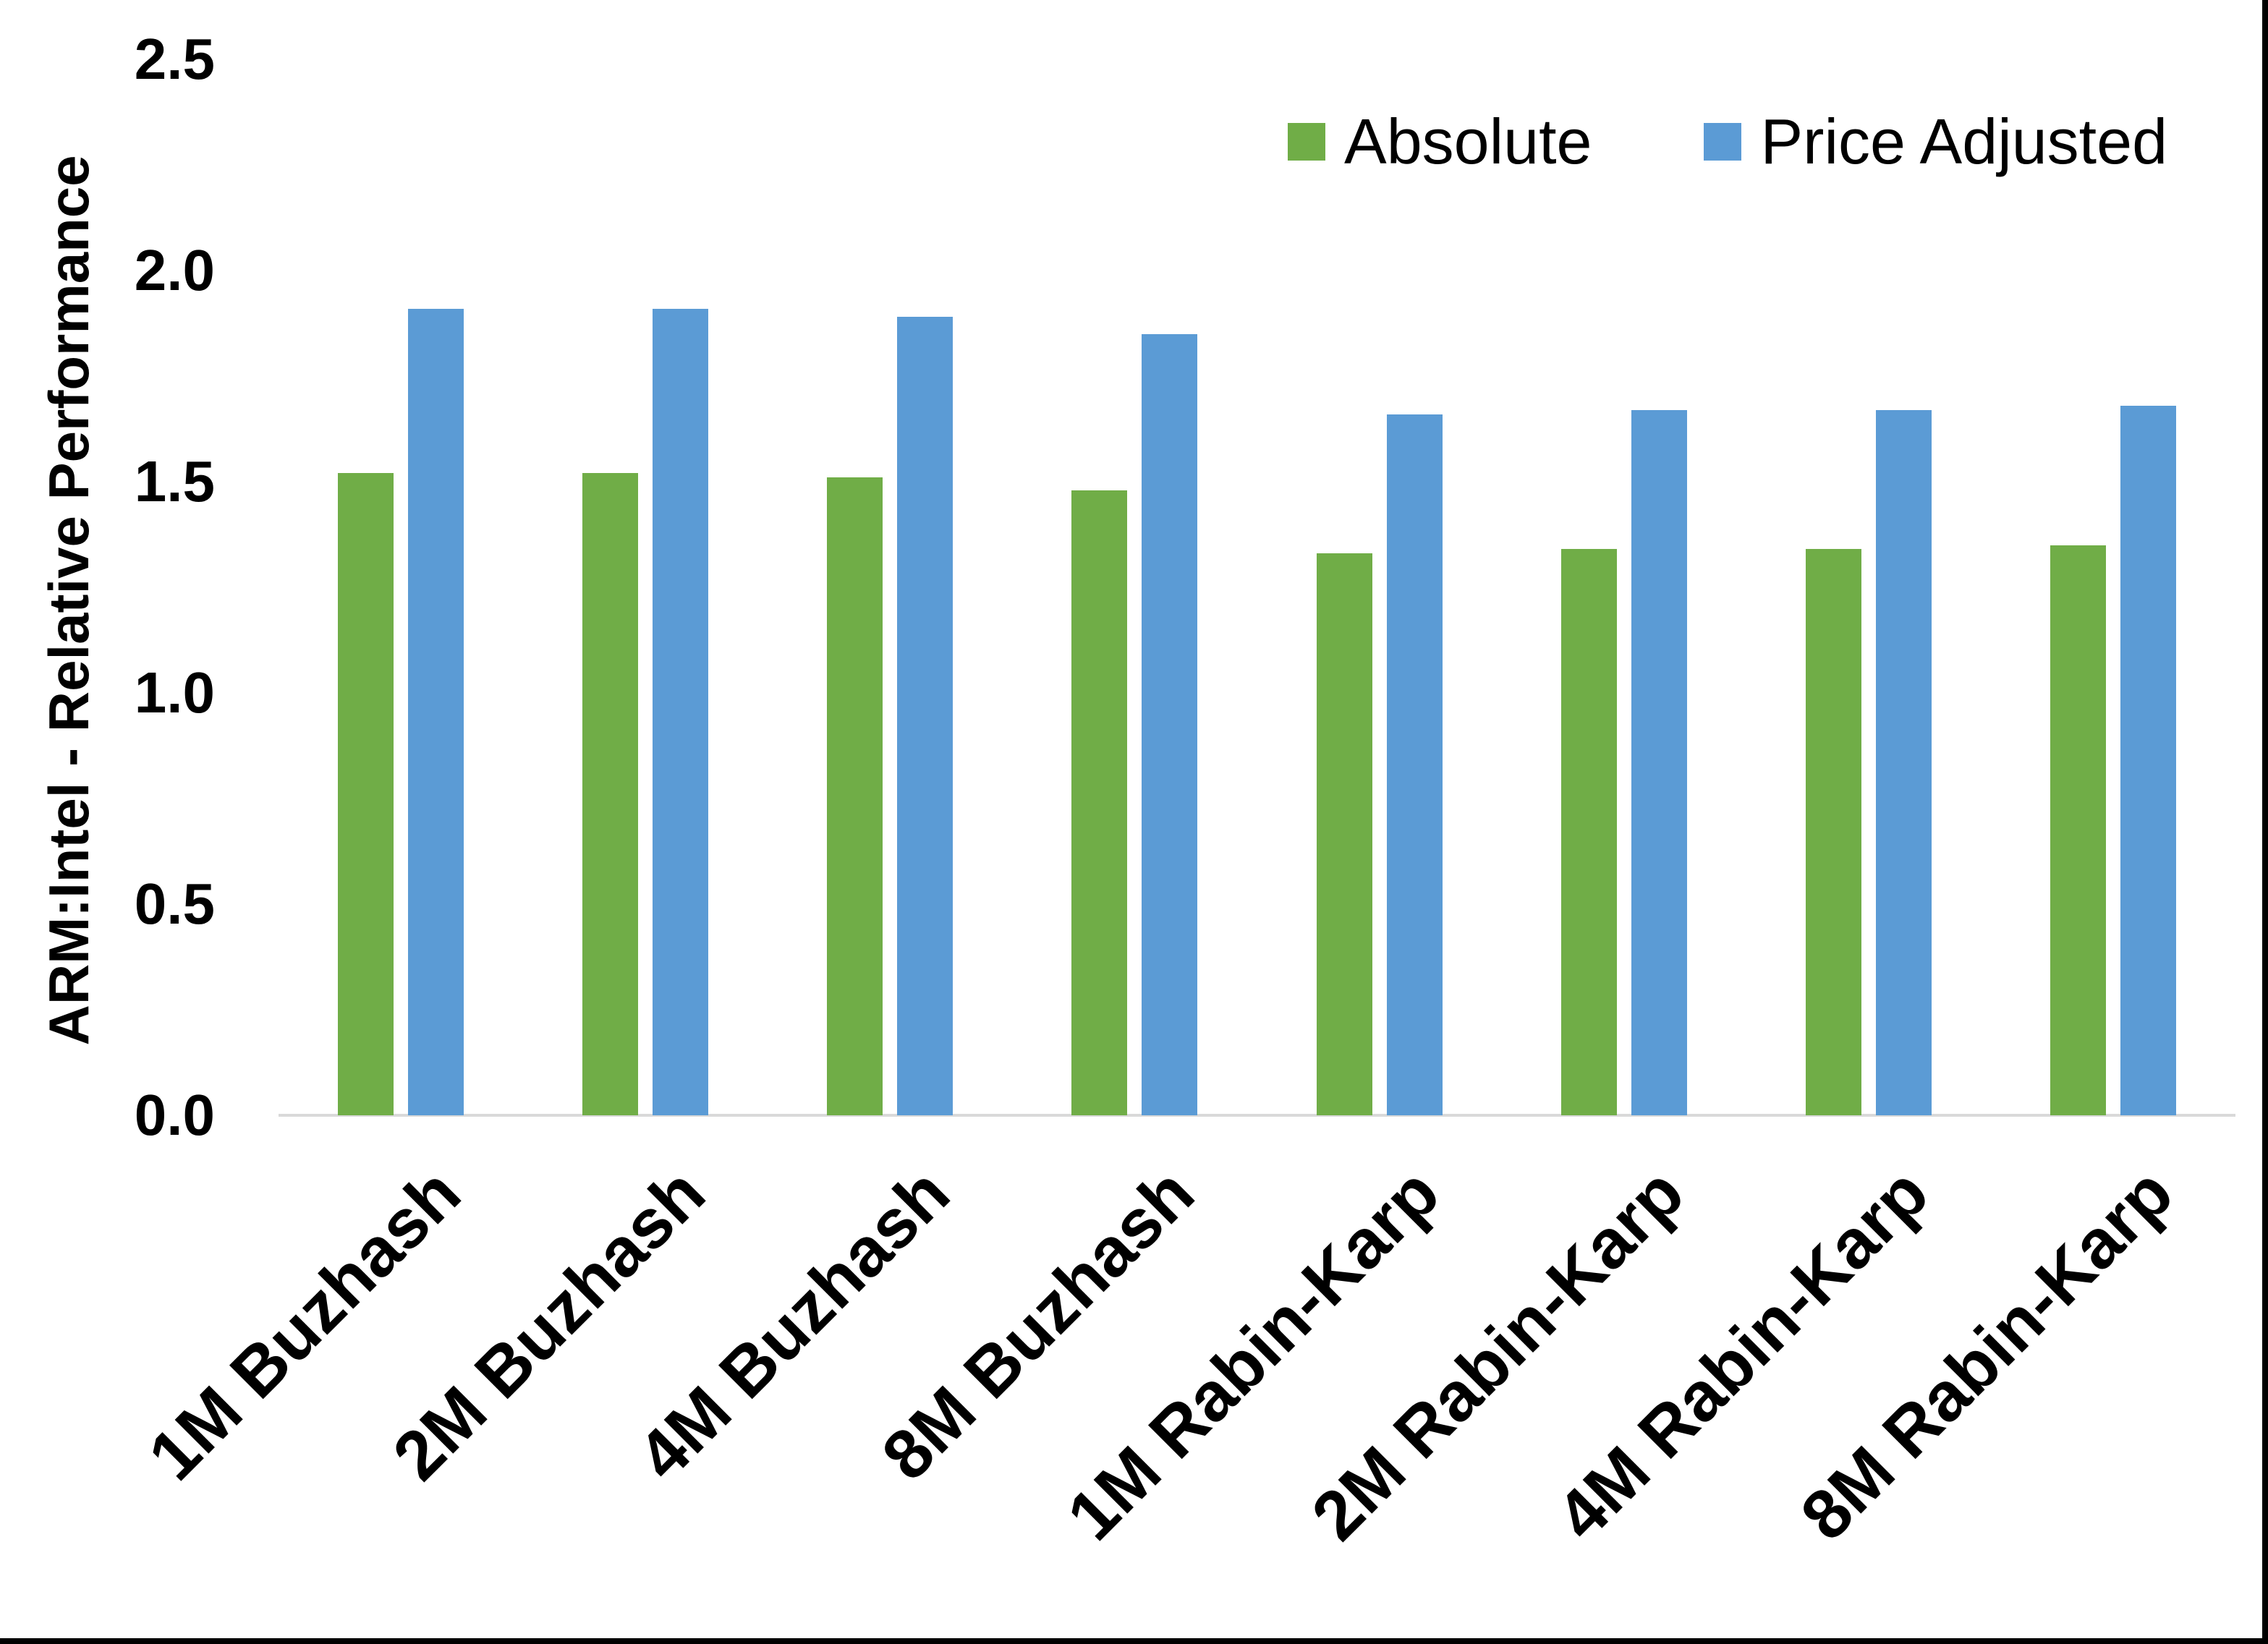  Describe the element at coordinates (2148, 760) in the screenshot. I see `bar-price-adjusted-8m-rabin-karp` at that location.